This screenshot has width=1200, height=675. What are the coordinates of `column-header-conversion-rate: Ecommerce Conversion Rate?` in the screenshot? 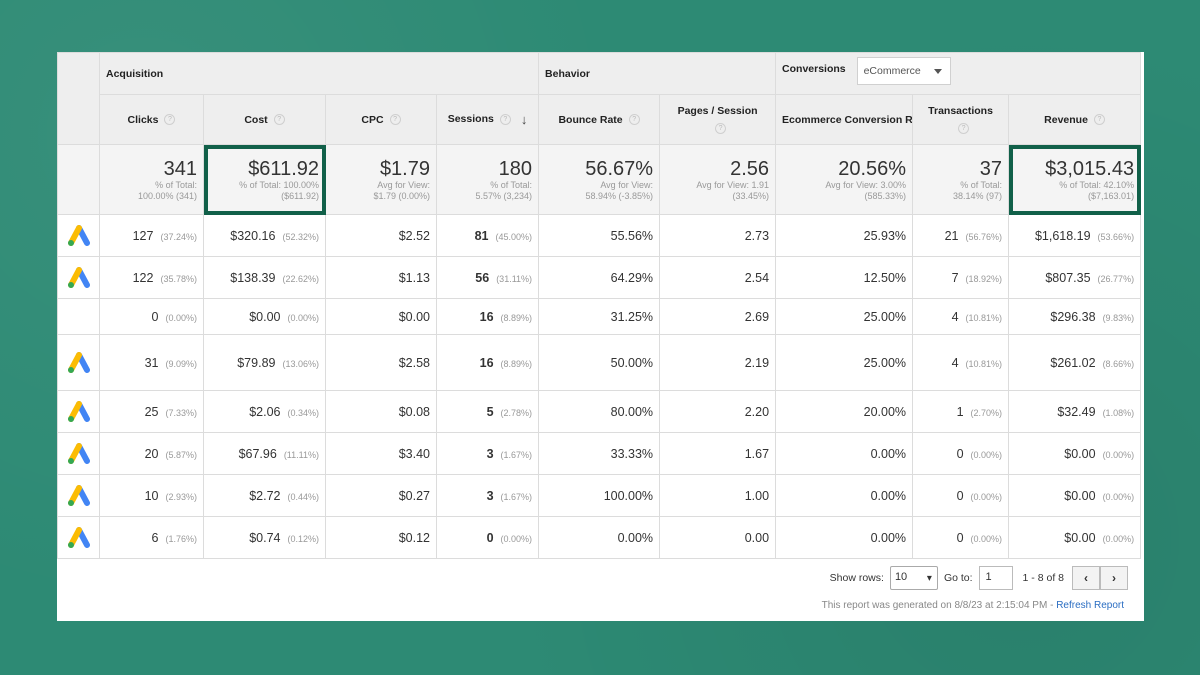 It's located at (844, 119).